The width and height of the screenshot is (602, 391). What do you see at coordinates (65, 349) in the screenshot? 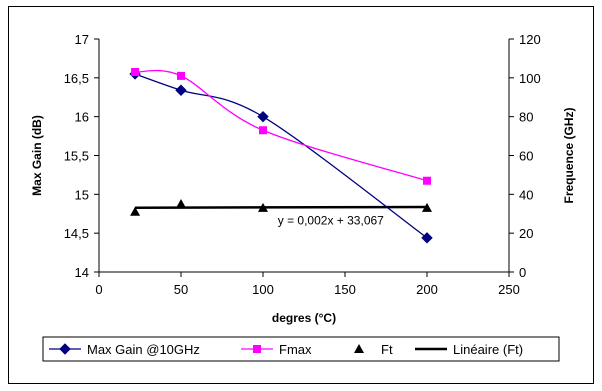
I see `legend-marker-max-gain-10ghz` at bounding box center [65, 349].